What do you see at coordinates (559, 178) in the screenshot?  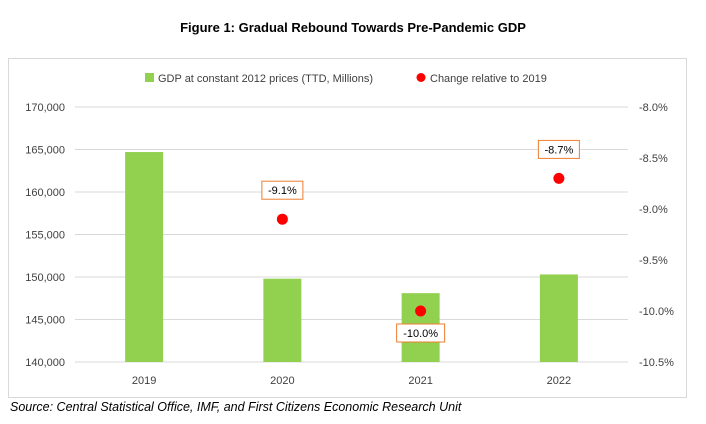 I see `point-2022` at bounding box center [559, 178].